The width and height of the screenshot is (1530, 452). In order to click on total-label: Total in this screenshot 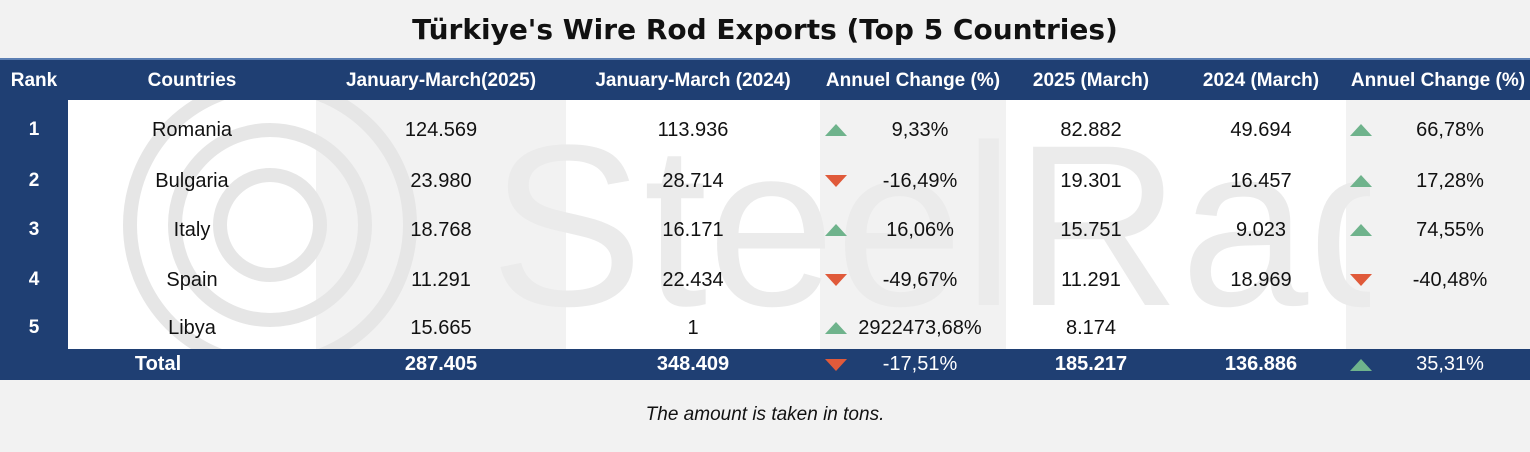, I will do `click(158, 364)`.